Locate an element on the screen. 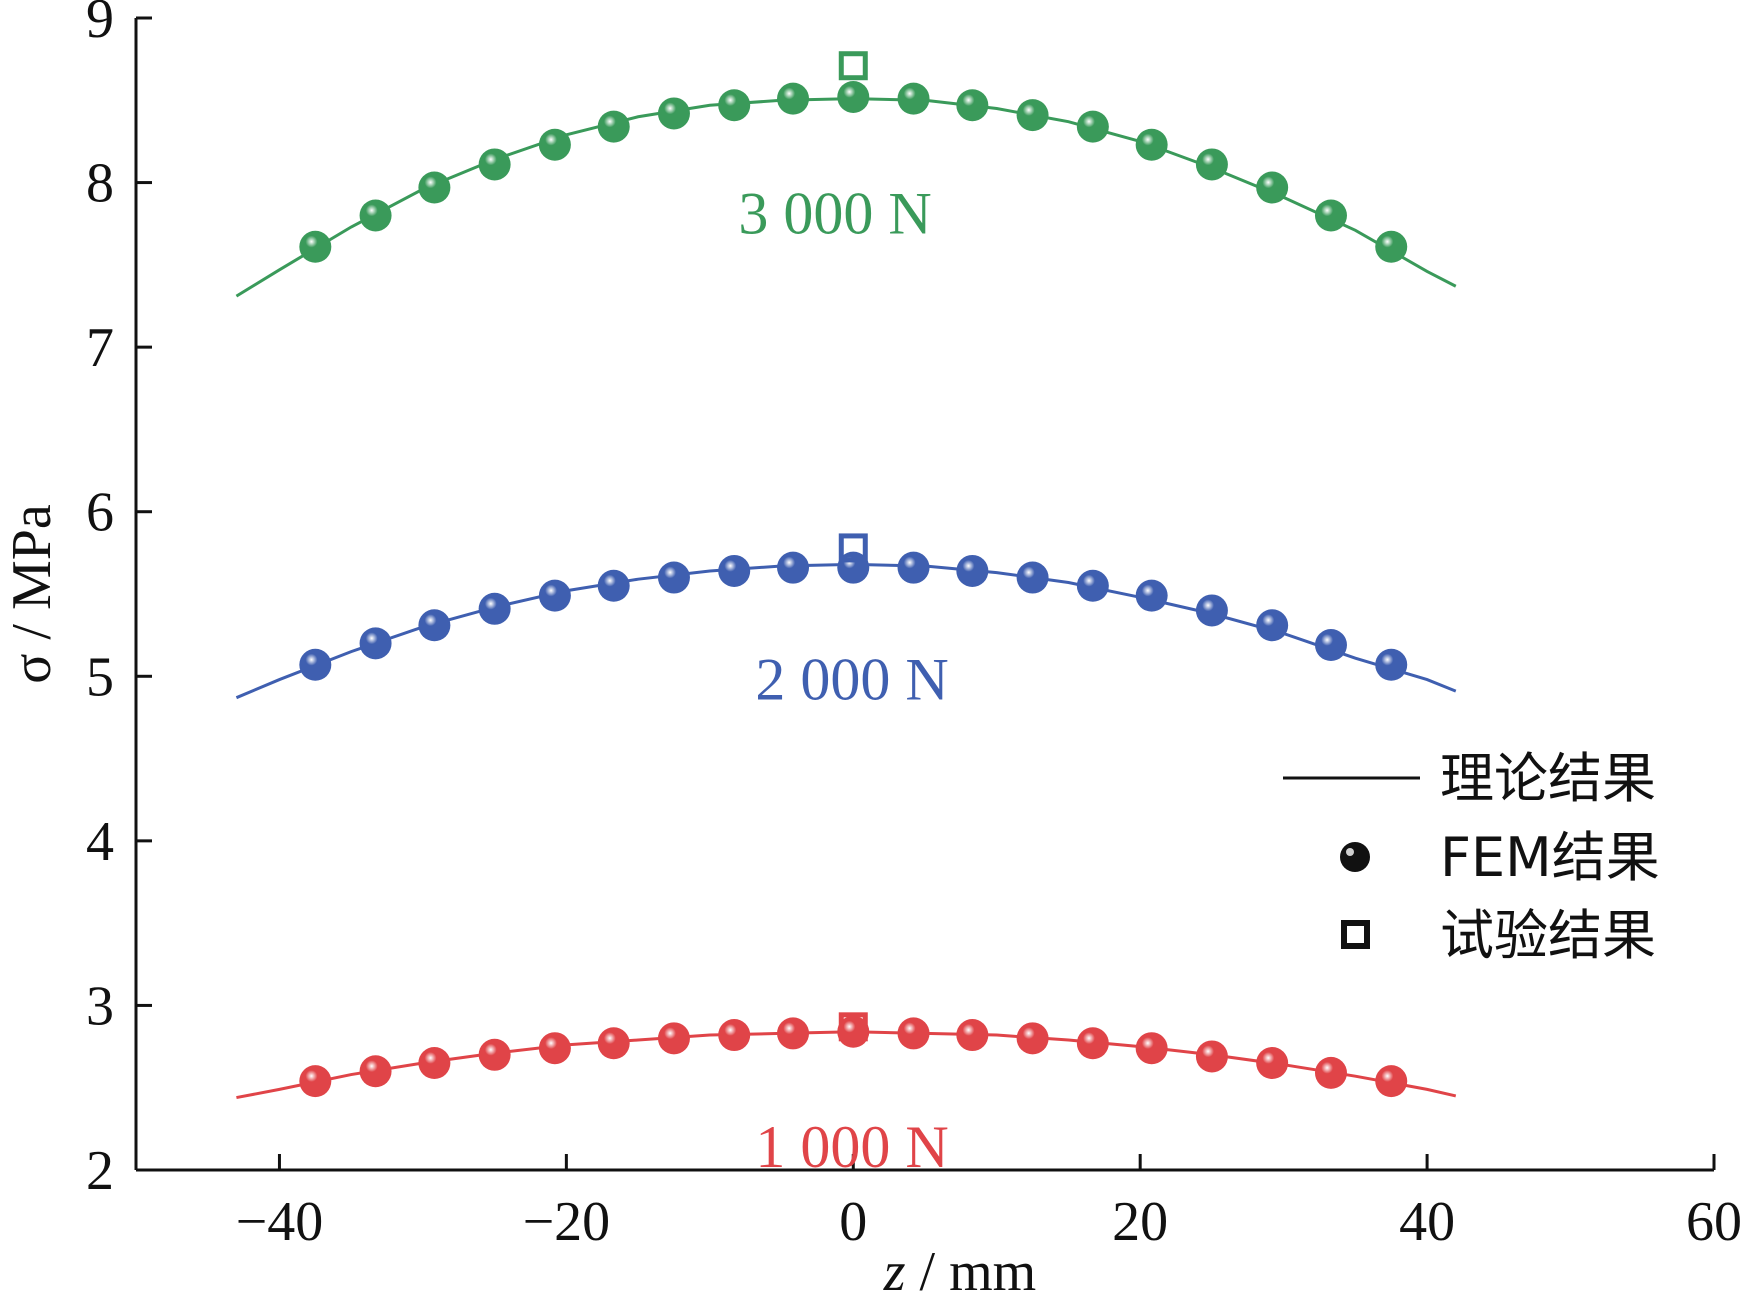  legend: 理论结果 FEM结果 试验结果 is located at coordinates (1471, 857).